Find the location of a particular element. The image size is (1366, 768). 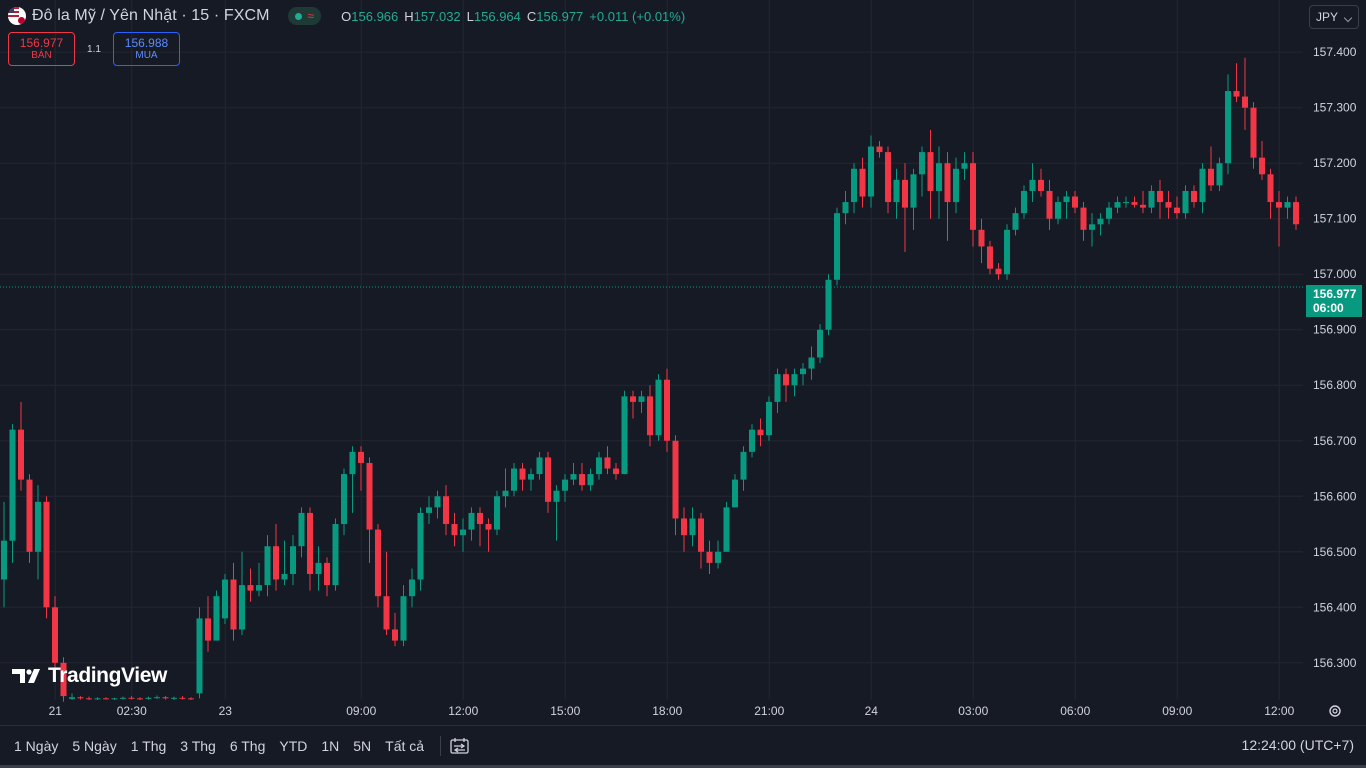

window-bottom-edge is located at coordinates (683, 766).